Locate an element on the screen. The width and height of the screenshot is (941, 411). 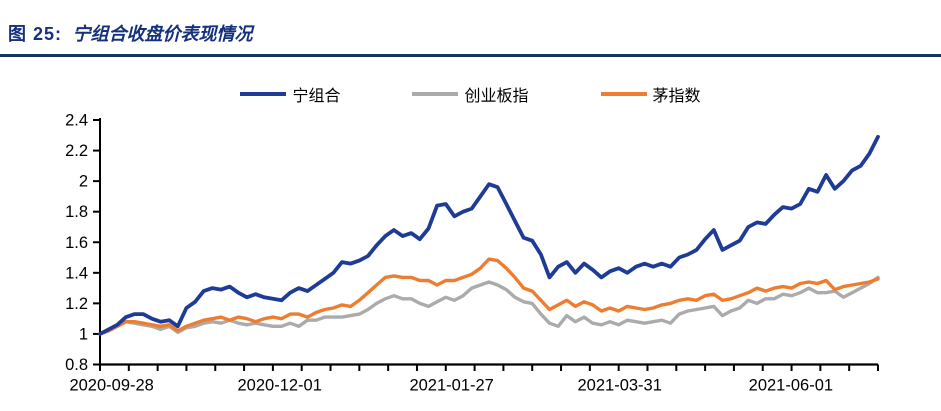
figure-title: 宁组合收盘价表现情况 is located at coordinates (162, 34).